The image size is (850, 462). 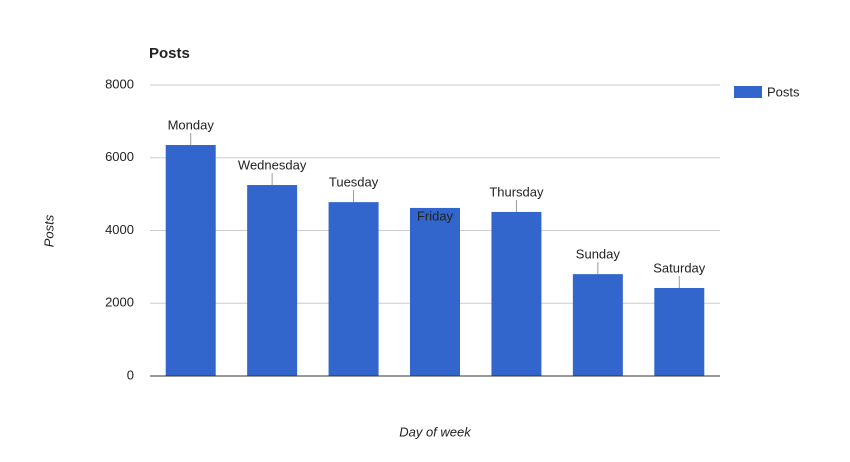 I want to click on y-tick-label: 6000, so click(x=119, y=156).